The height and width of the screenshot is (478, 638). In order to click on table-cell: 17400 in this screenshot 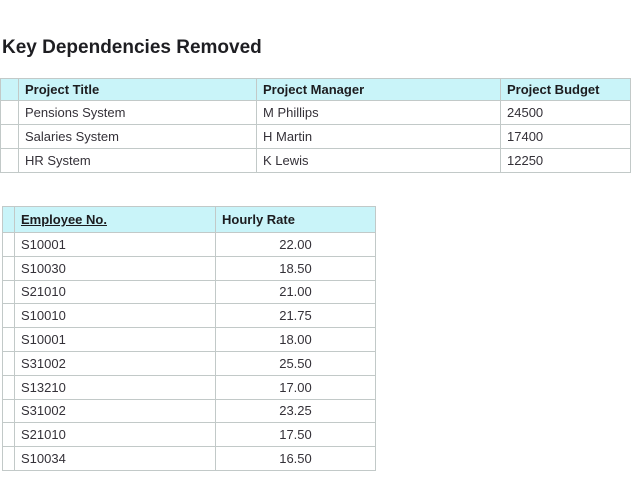, I will do `click(565, 136)`.